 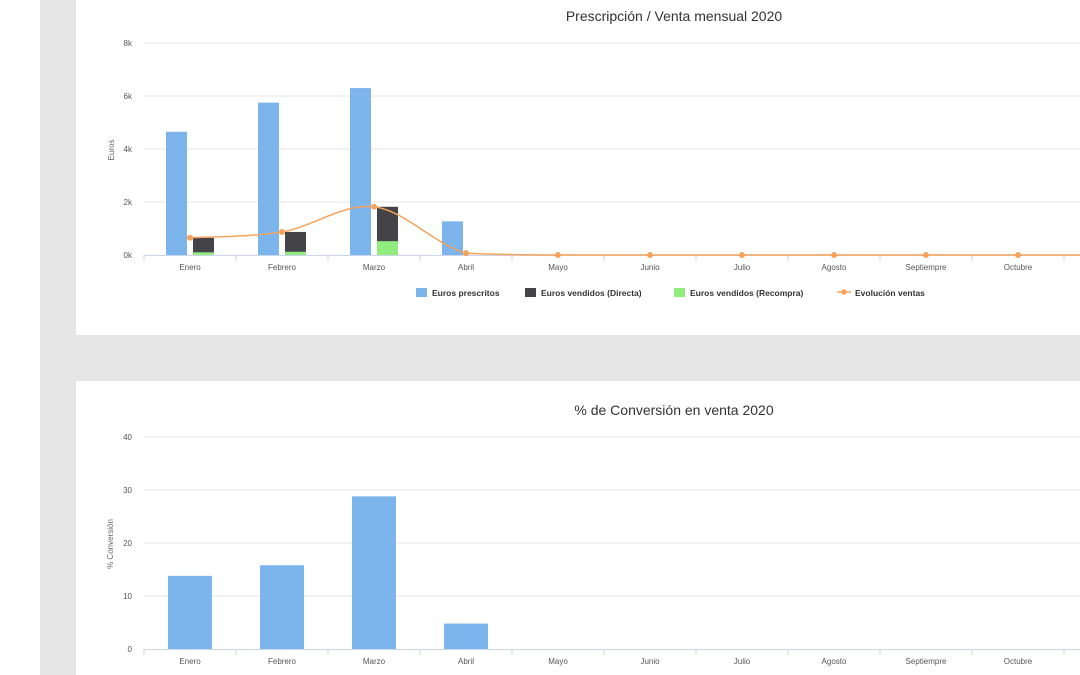 I want to click on y-tick-label: 2k, so click(x=128, y=202).